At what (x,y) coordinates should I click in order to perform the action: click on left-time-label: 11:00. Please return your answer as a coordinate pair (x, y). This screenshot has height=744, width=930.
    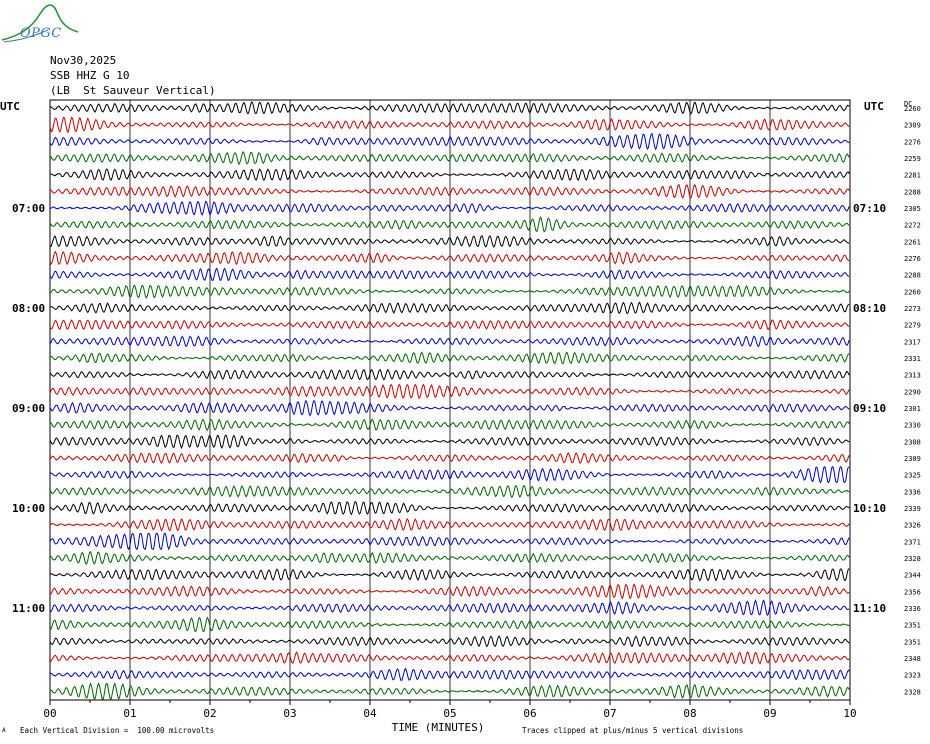
    Looking at the image, I should click on (28, 608).